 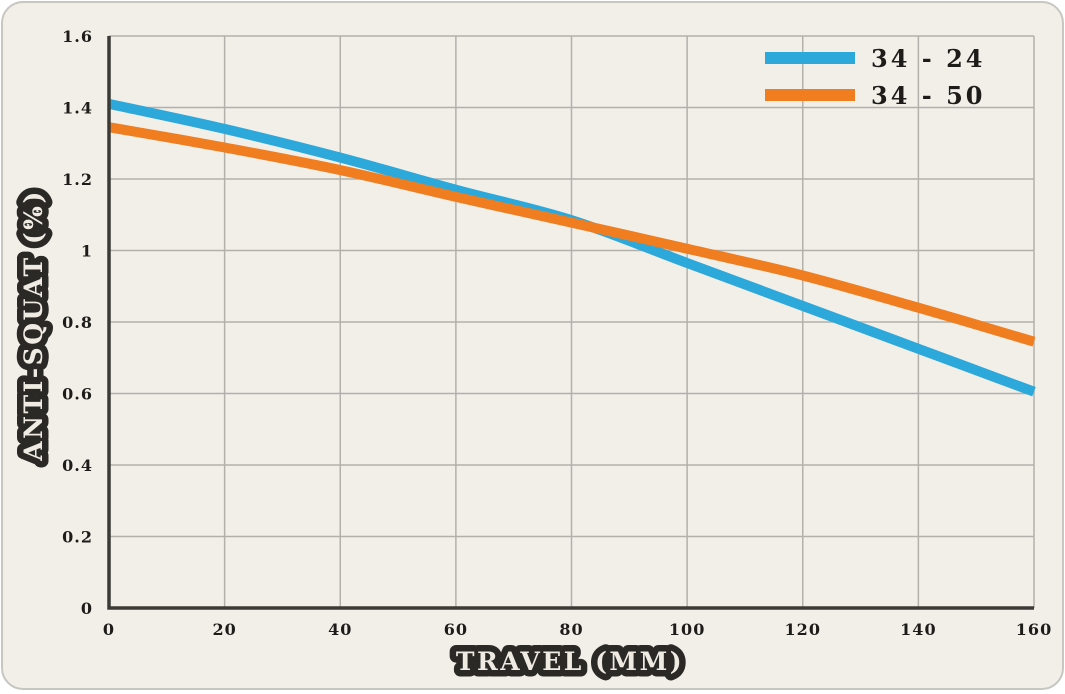 I want to click on y-tick-label: 0.8, so click(x=77, y=322).